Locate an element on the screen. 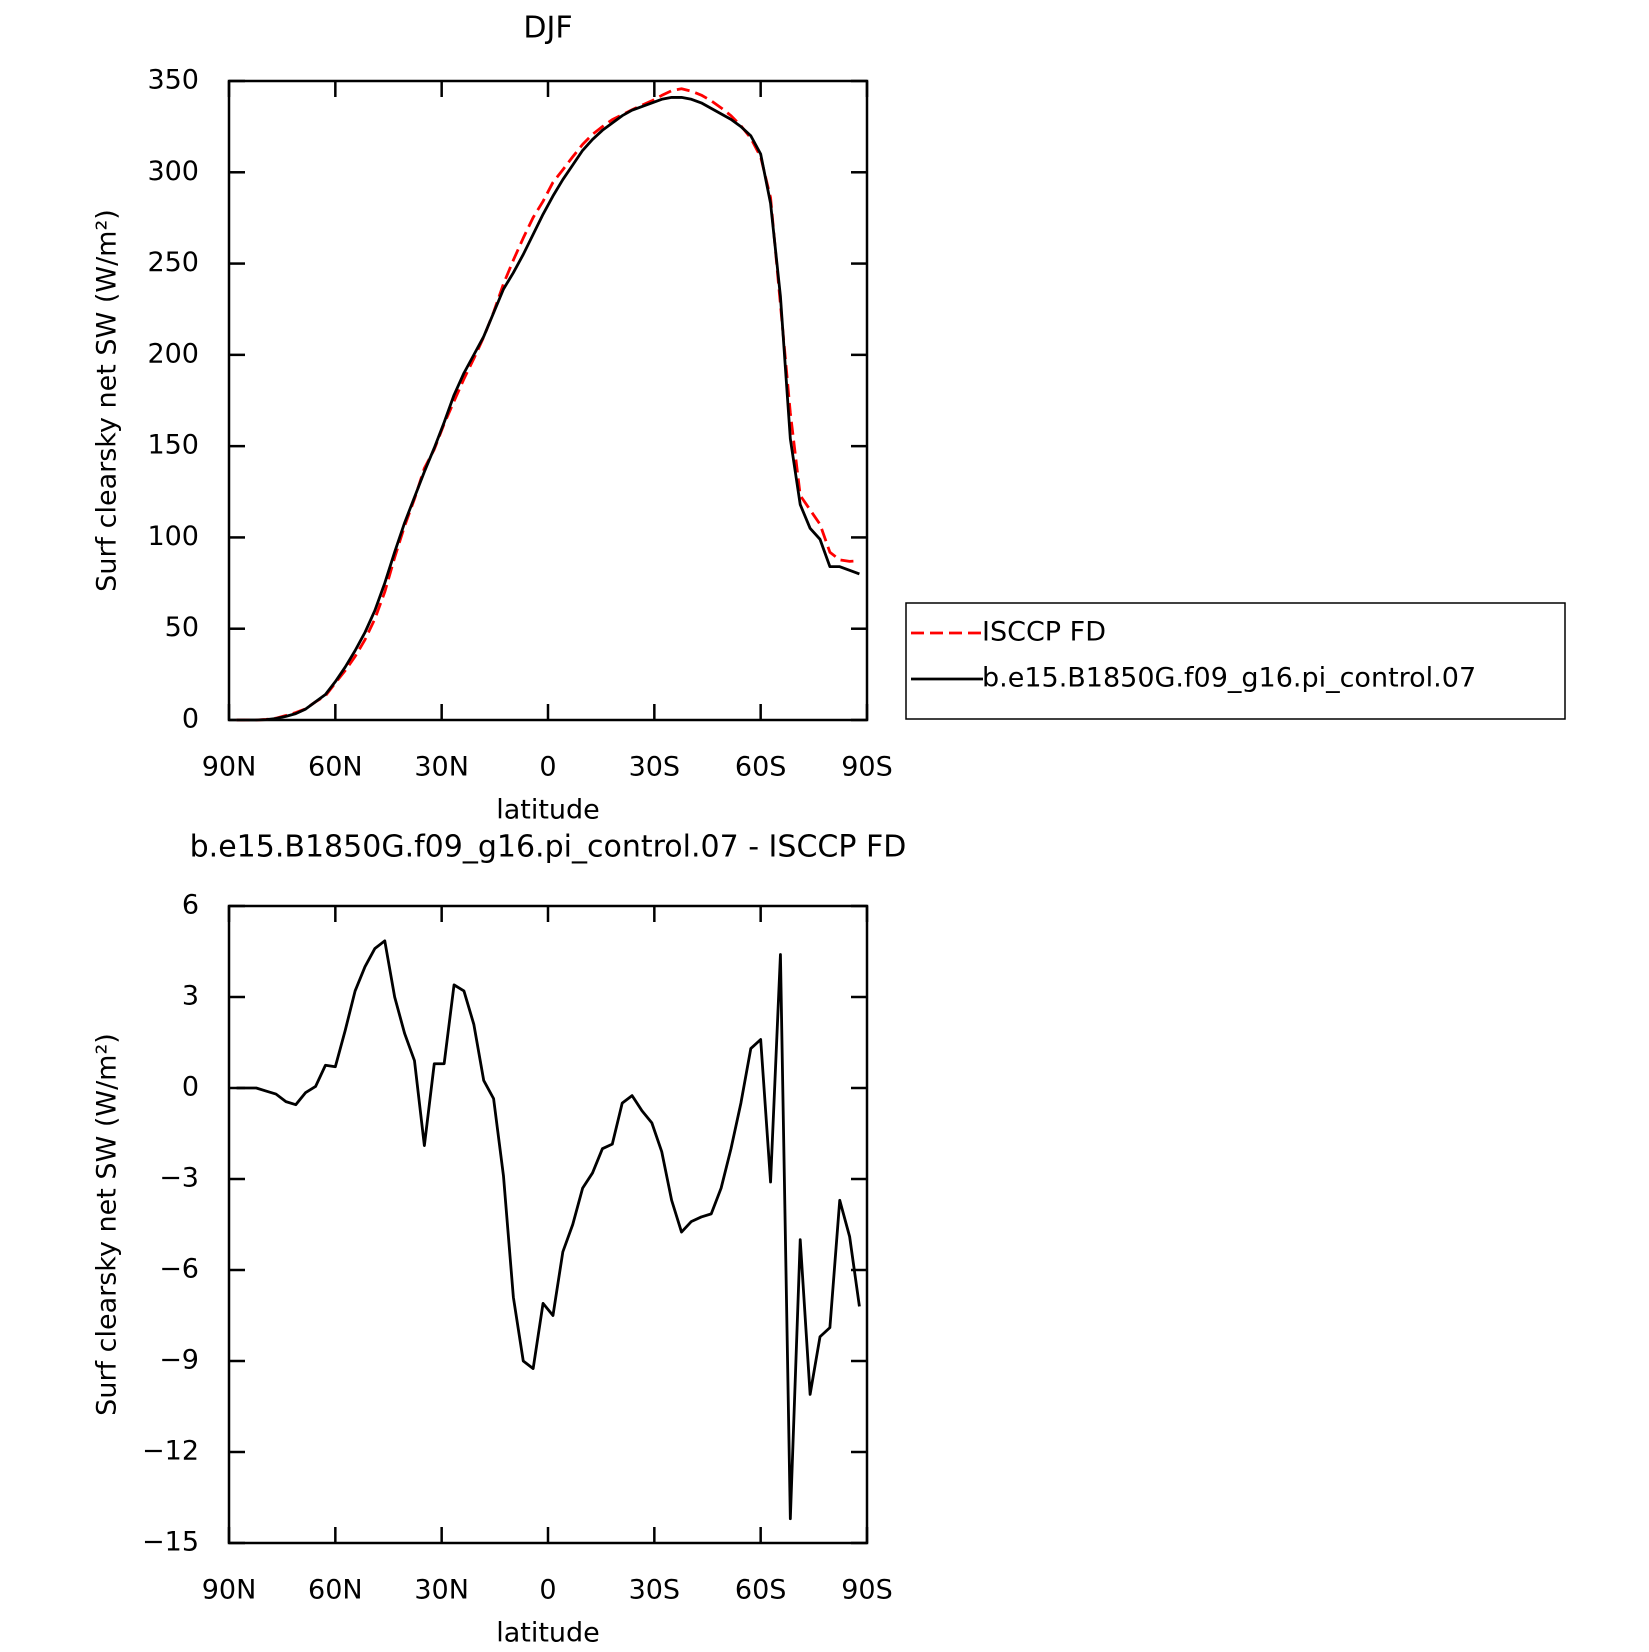 The width and height of the screenshot is (1649, 1652). chart-title: DJF is located at coordinates (547, 28).